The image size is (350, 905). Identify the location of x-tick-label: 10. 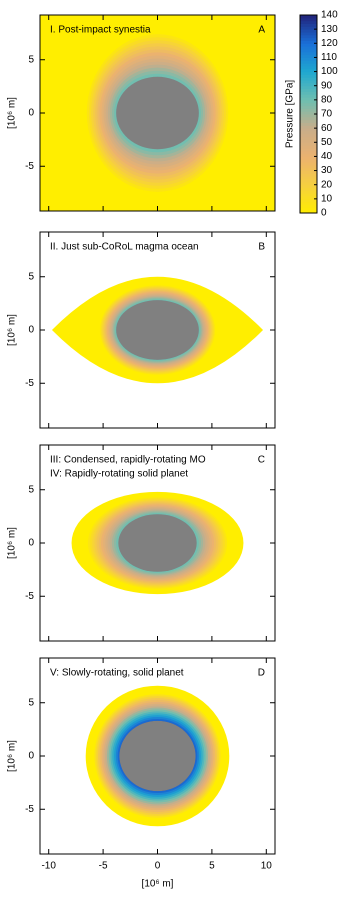
(267, 866).